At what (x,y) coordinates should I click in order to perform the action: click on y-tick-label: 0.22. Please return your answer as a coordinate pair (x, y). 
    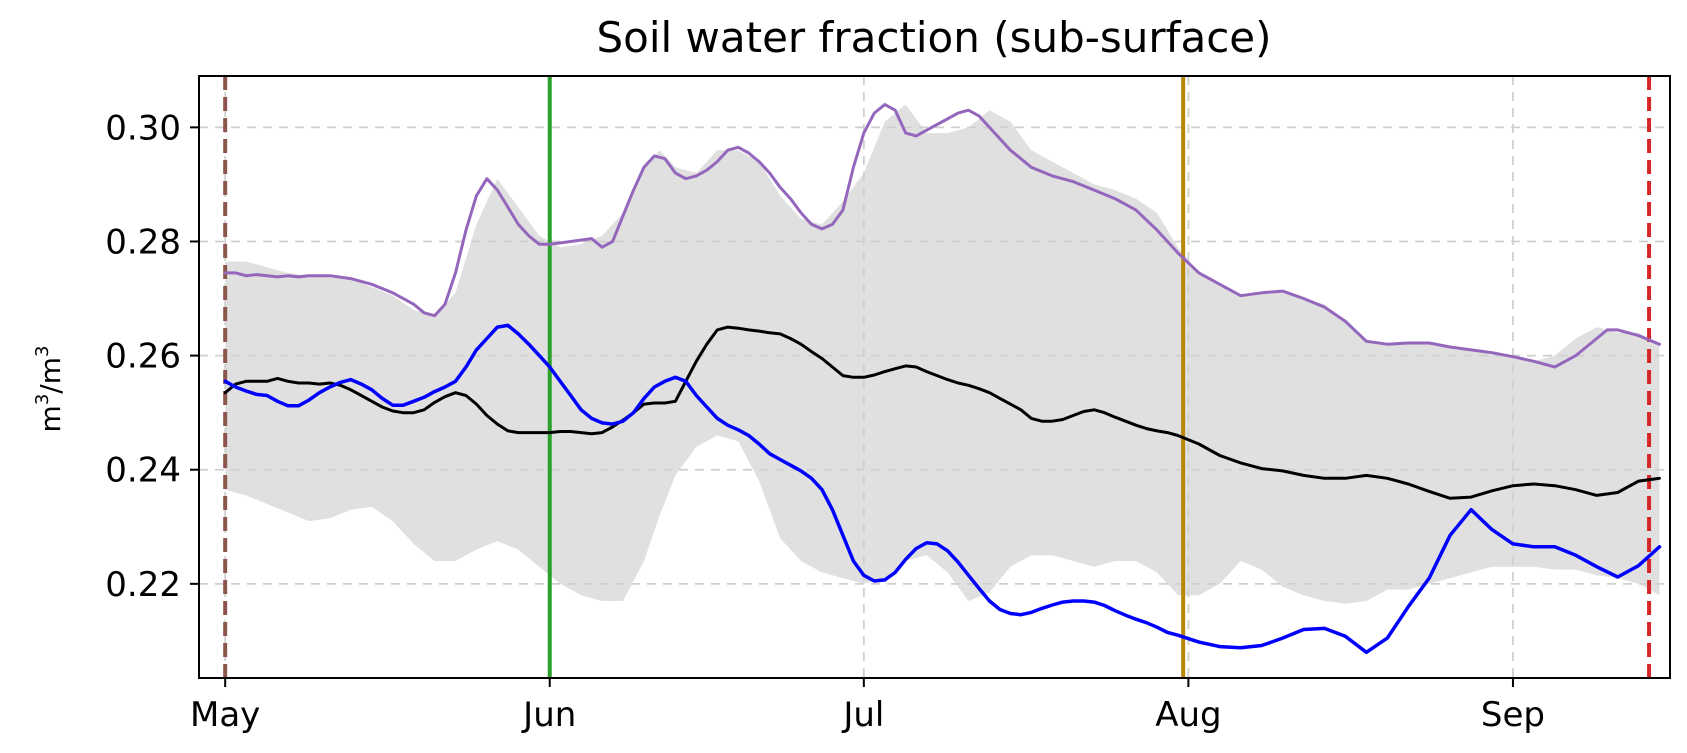
    Looking at the image, I should click on (143, 585).